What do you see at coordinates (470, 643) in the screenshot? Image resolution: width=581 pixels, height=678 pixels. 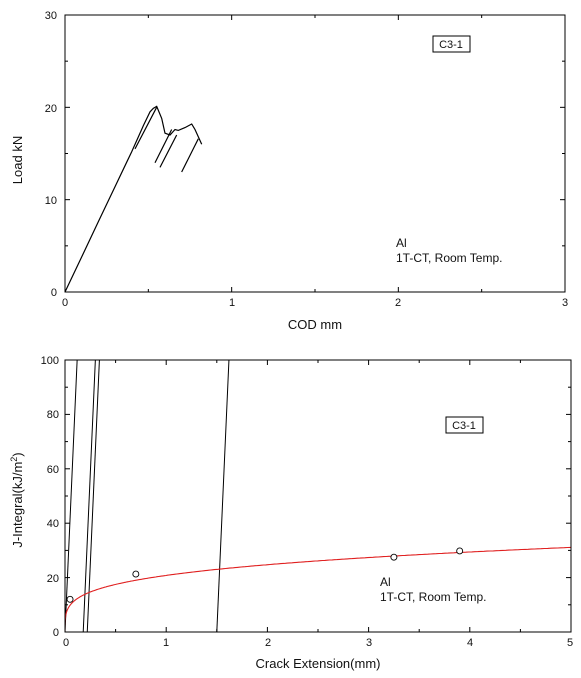 I see `x-tick-label: 4` at bounding box center [470, 643].